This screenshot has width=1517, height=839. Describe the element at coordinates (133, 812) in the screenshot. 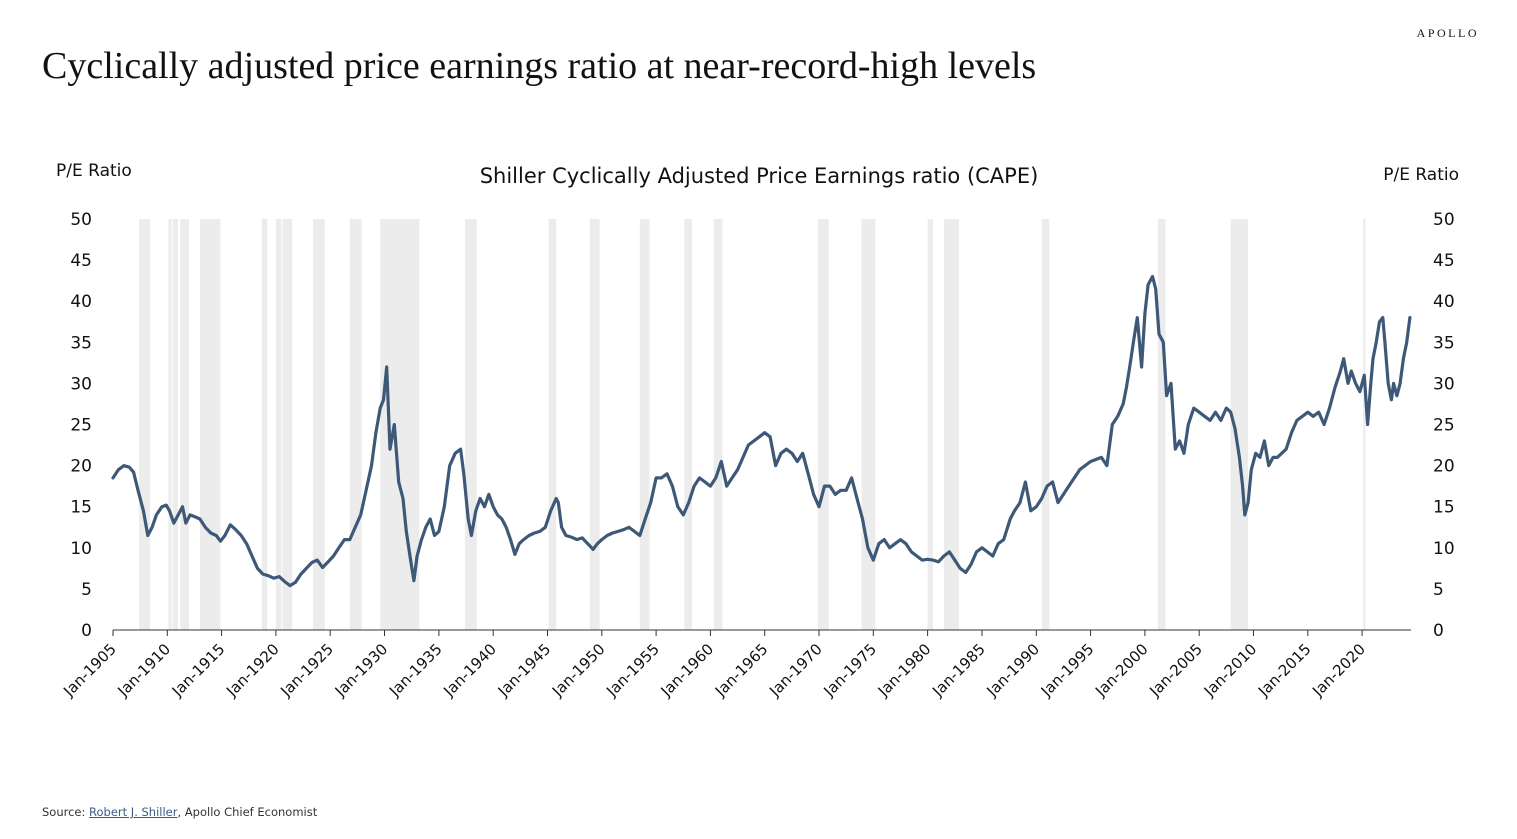

I see `source-link: Robert J. Shiller` at that location.